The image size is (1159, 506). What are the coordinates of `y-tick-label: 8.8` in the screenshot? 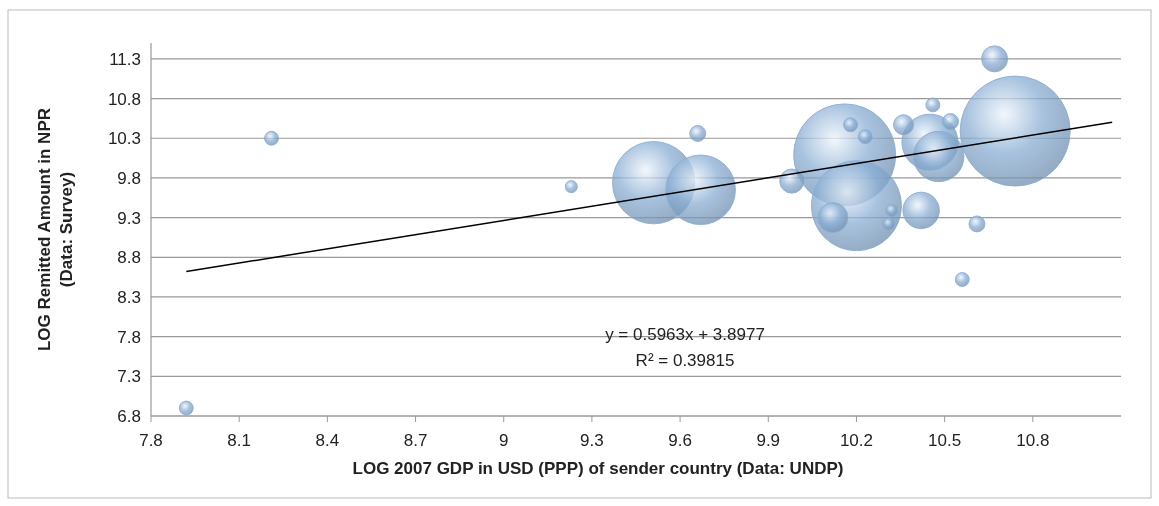 It's located at (129, 258).